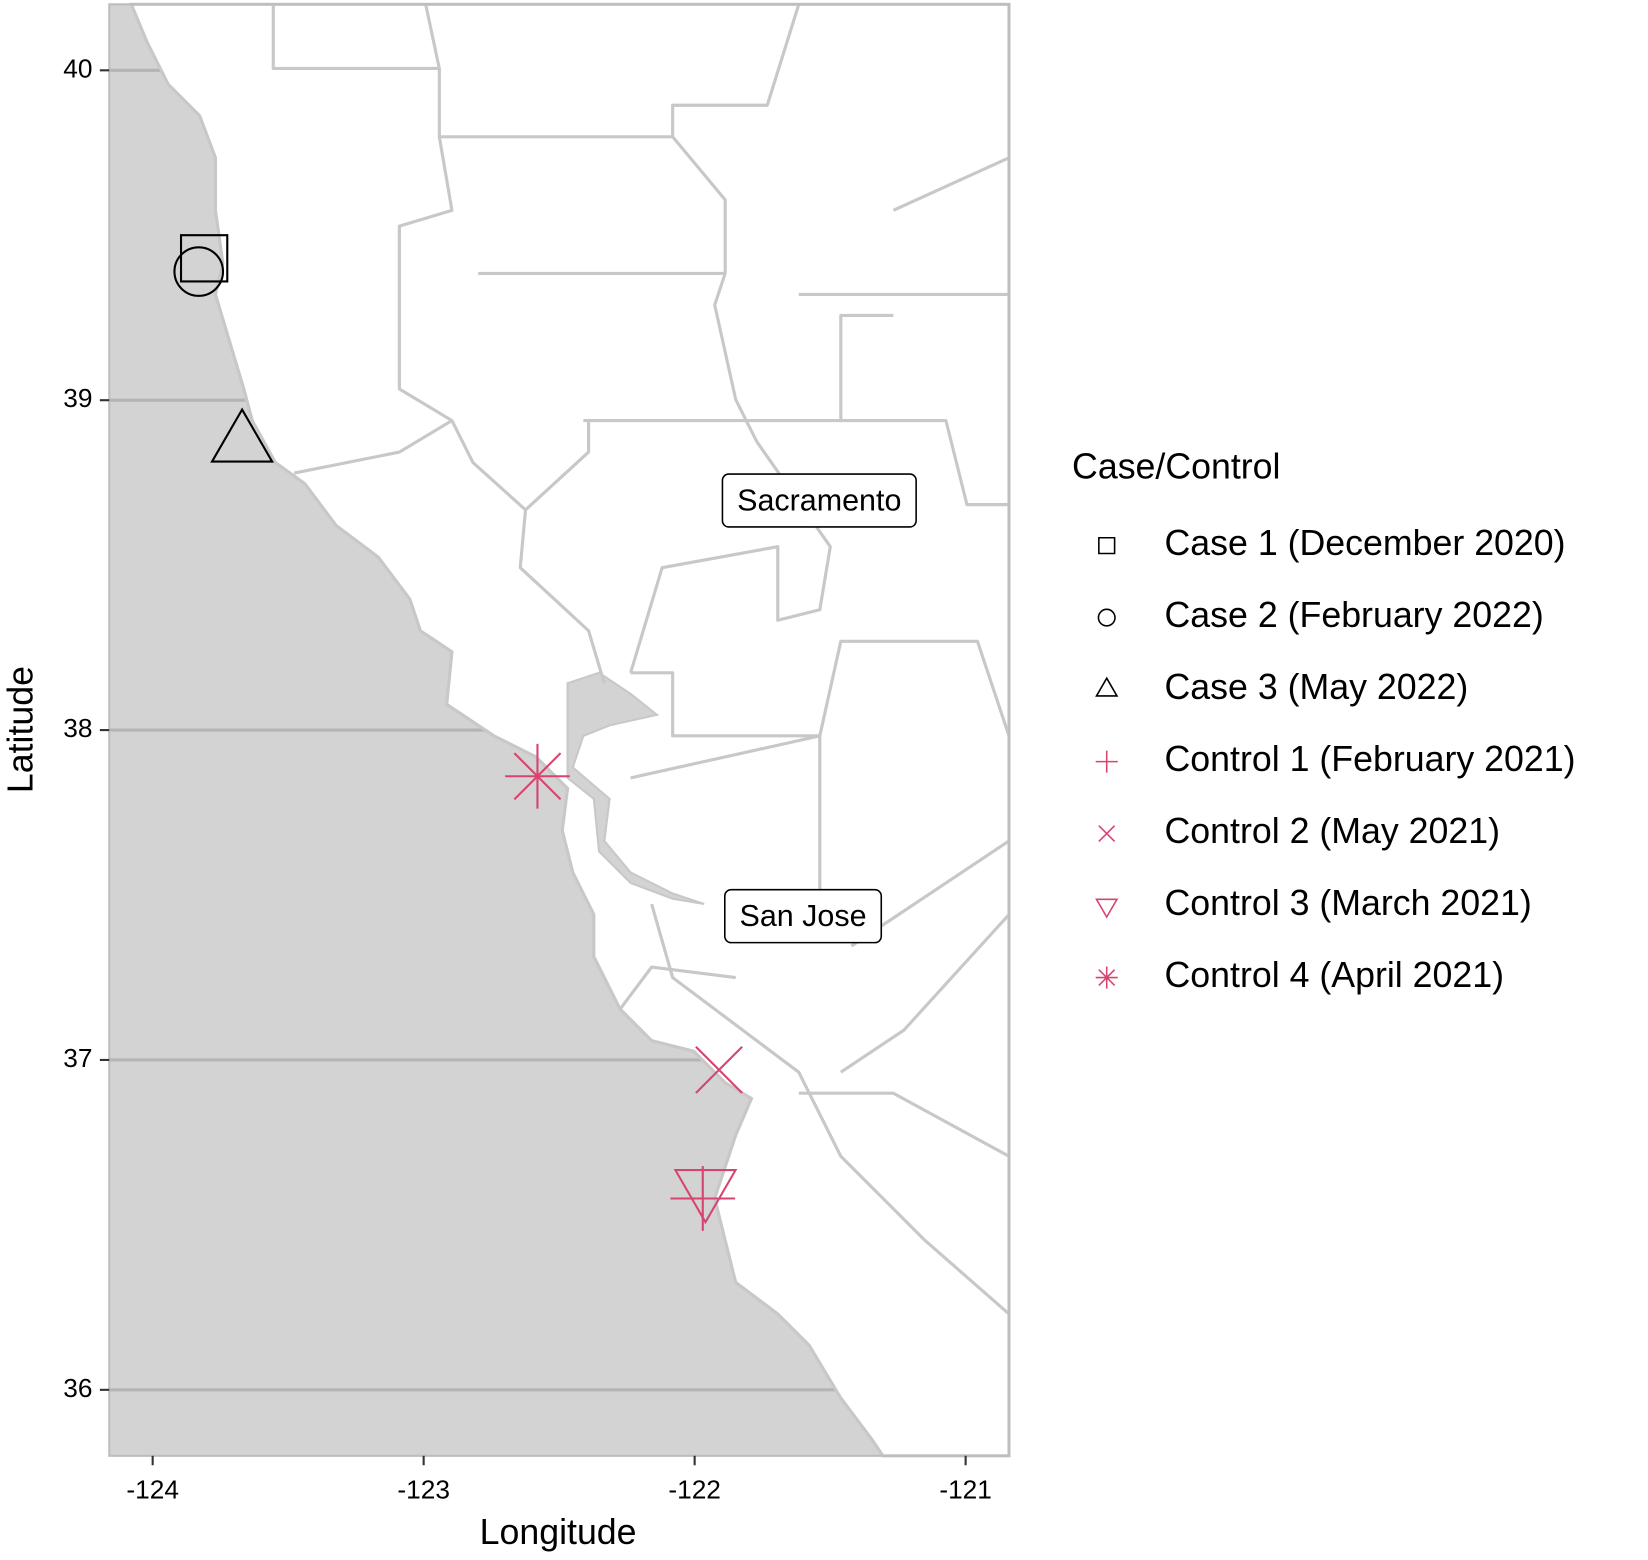 Image resolution: width=1648 pixels, height=1560 pixels. What do you see at coordinates (77, 728) in the screenshot?
I see `y-tick-label: 38` at bounding box center [77, 728].